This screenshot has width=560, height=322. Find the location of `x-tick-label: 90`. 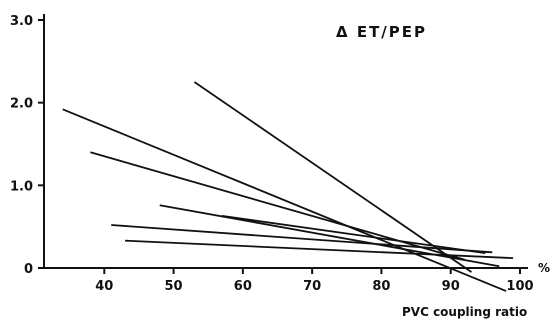

x-tick-label: 90 is located at coordinates (451, 286).